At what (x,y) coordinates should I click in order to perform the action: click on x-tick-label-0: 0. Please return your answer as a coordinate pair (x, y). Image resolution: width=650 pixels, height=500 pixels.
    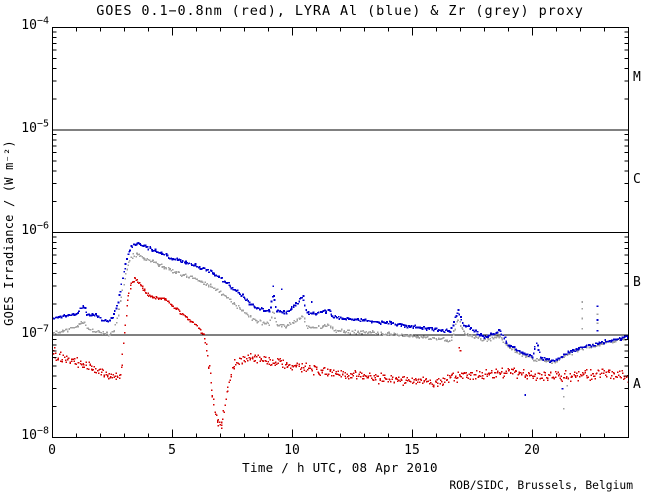
    Looking at the image, I should click on (52, 450).